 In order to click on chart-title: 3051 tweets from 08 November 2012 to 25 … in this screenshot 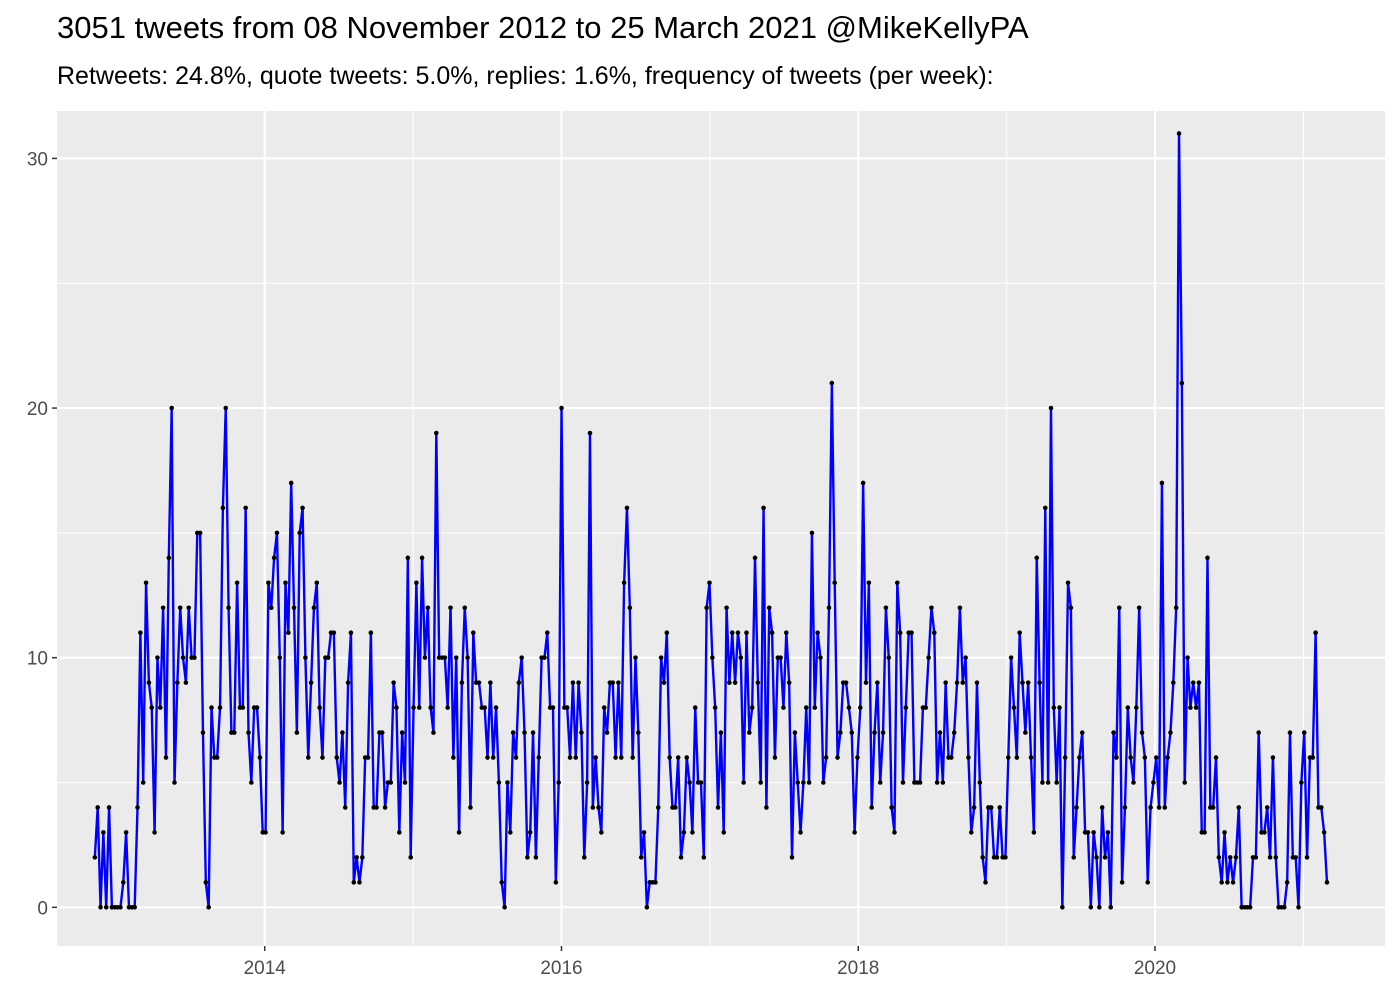, I will do `click(543, 27)`.